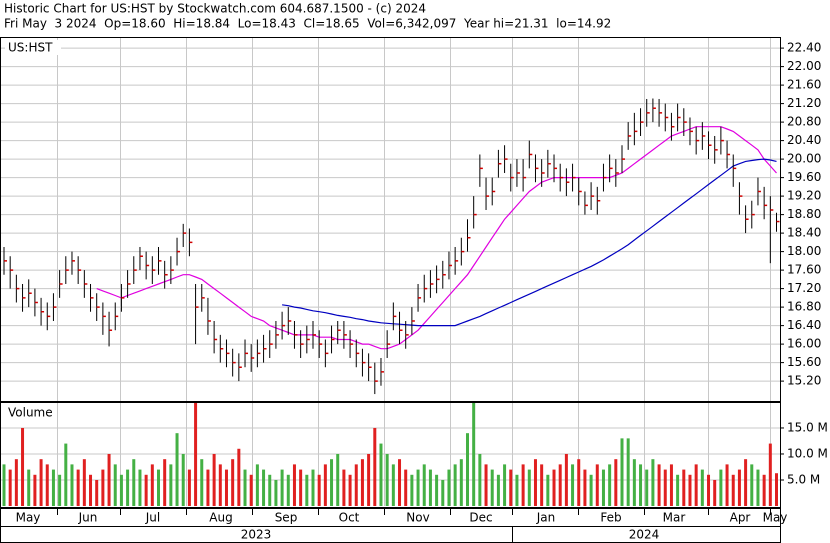  I want to click on month-label: Sep, so click(286, 518).